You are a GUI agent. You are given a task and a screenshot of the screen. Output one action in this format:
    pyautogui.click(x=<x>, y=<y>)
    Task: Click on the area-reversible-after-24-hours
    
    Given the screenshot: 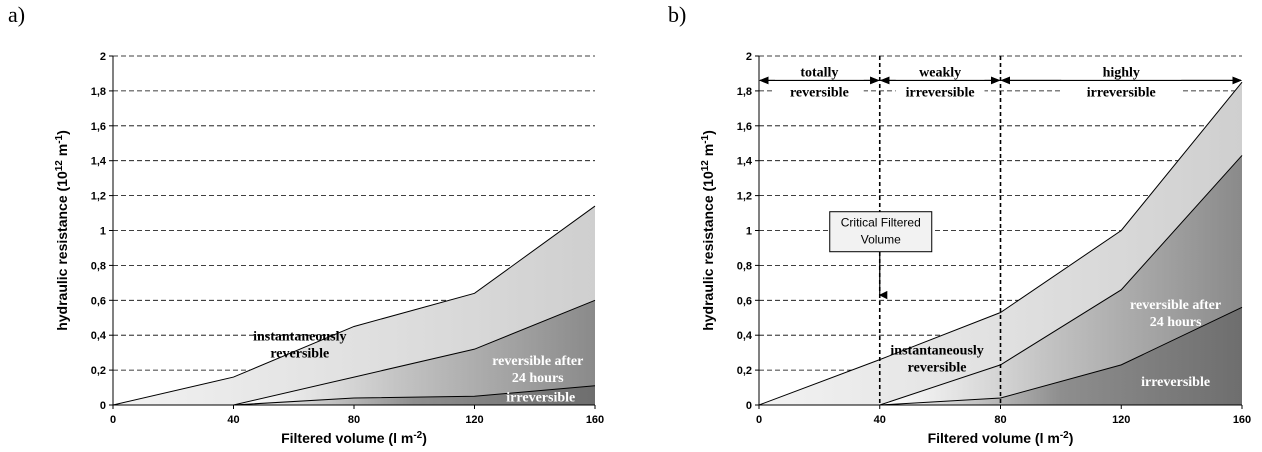 What is the action you would take?
    pyautogui.click(x=414, y=352)
    